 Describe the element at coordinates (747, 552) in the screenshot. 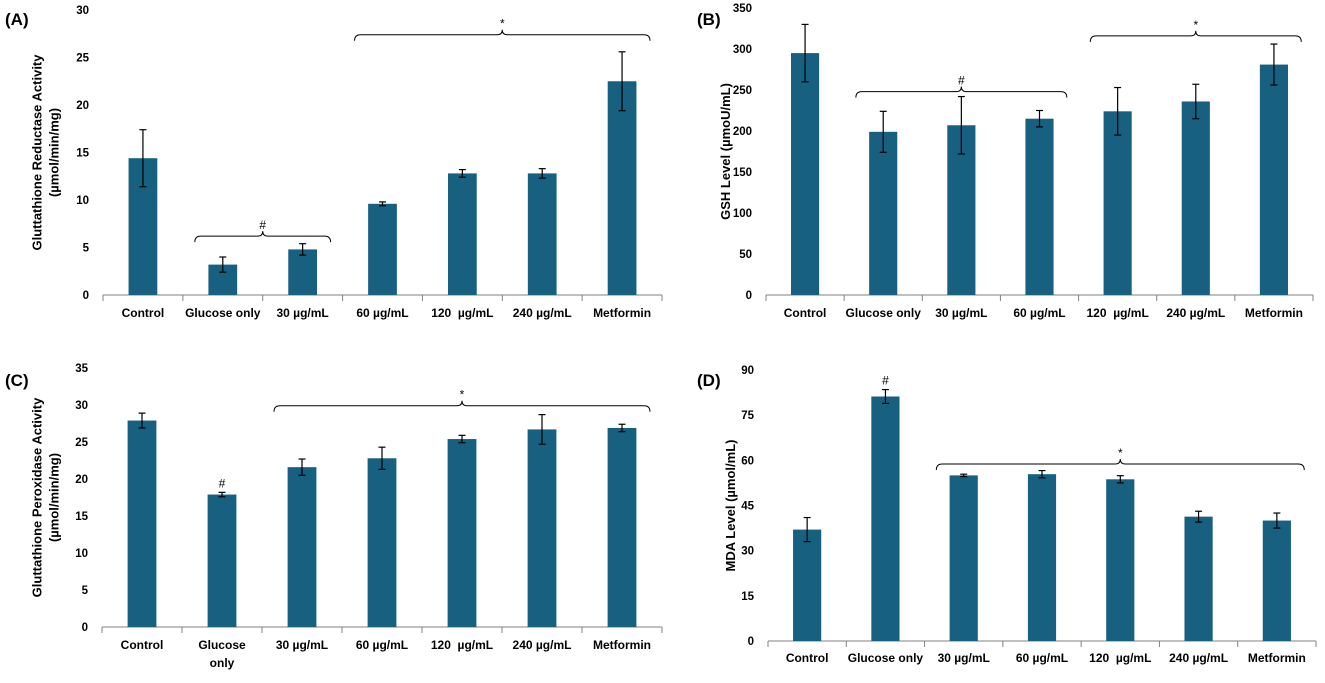

I see `panel-d-y-tick-30: 30` at that location.